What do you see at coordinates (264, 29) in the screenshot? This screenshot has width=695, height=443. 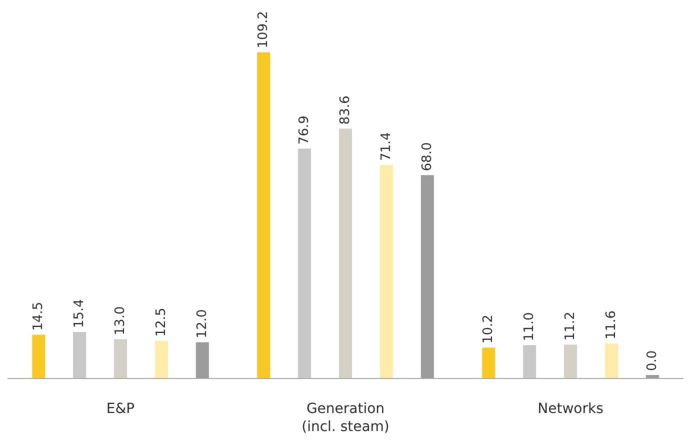 I see `data-label: 109.2` at bounding box center [264, 29].